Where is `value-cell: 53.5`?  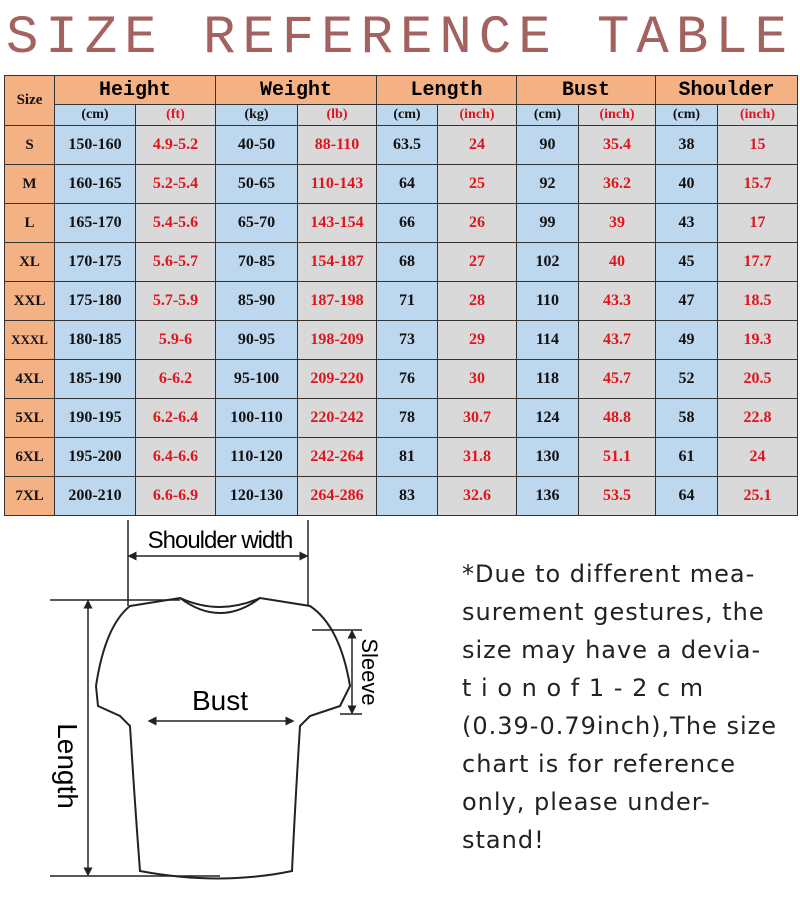
value-cell: 53.5 is located at coordinates (617, 496).